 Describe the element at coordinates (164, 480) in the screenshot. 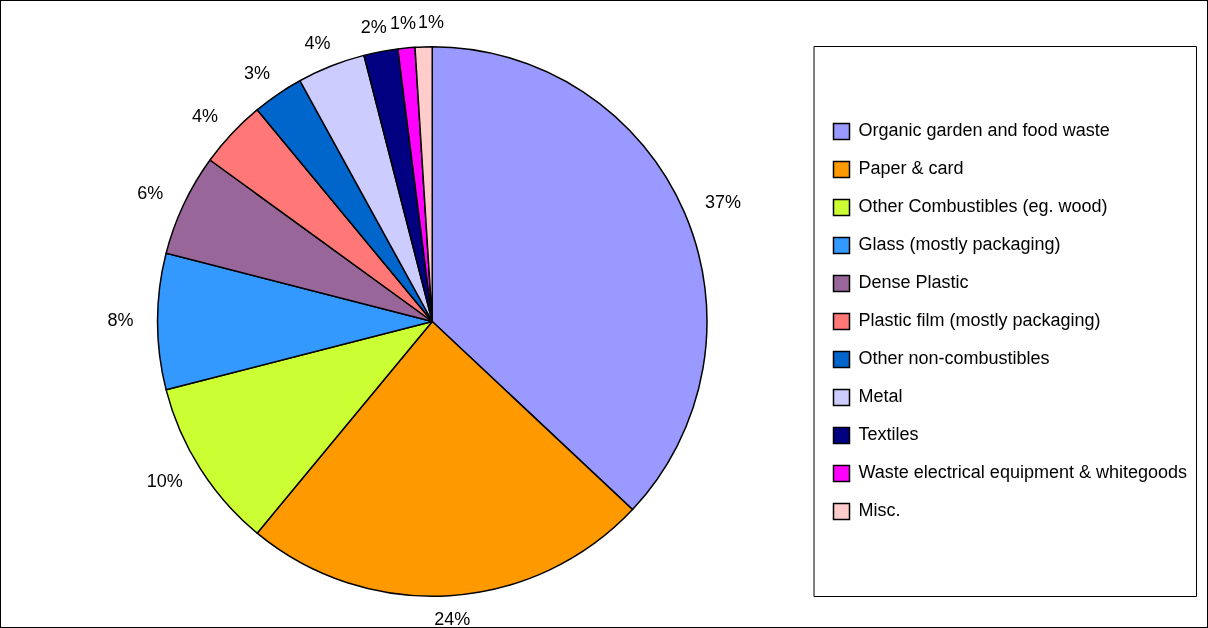

I see `data-label: 10%` at that location.